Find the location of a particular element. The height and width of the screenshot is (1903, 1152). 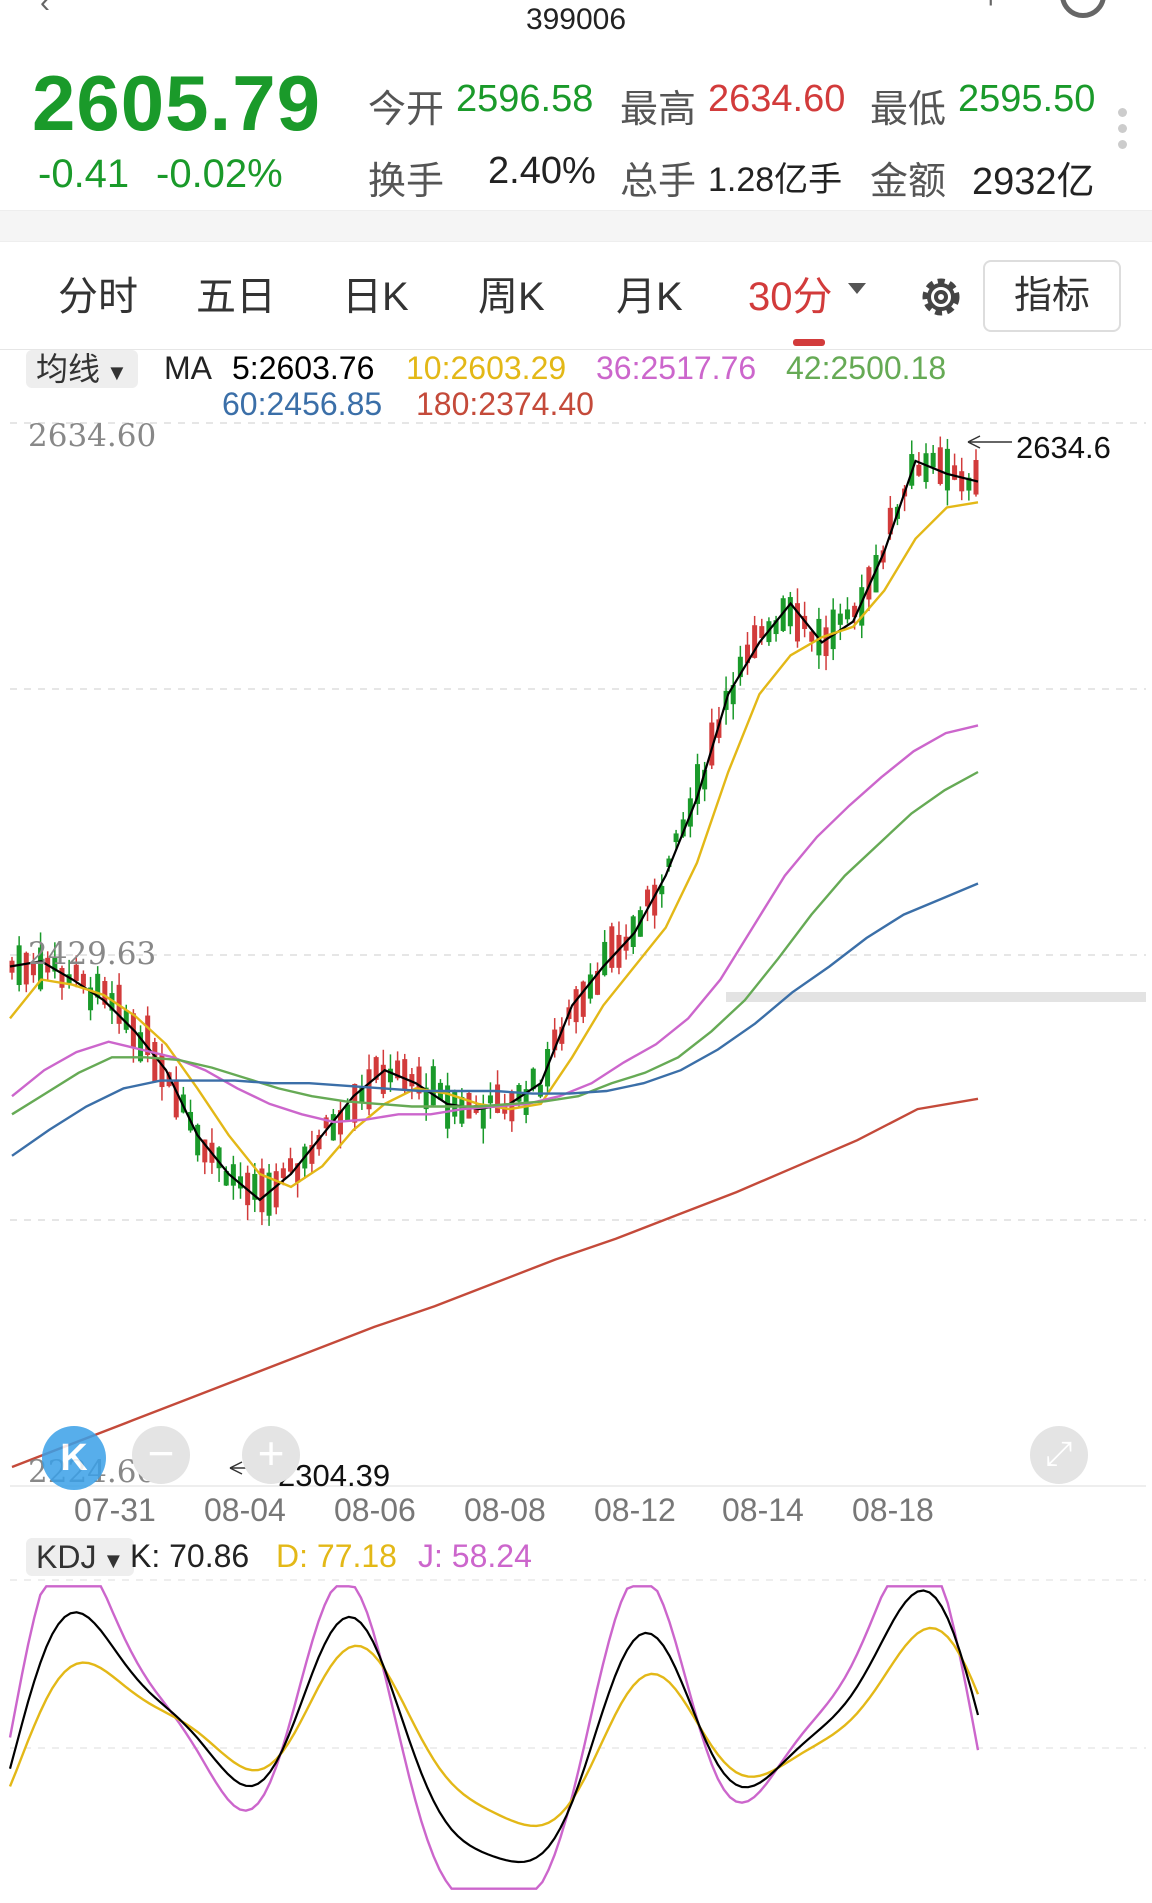

low-value: 2595.50 is located at coordinates (1027, 99).